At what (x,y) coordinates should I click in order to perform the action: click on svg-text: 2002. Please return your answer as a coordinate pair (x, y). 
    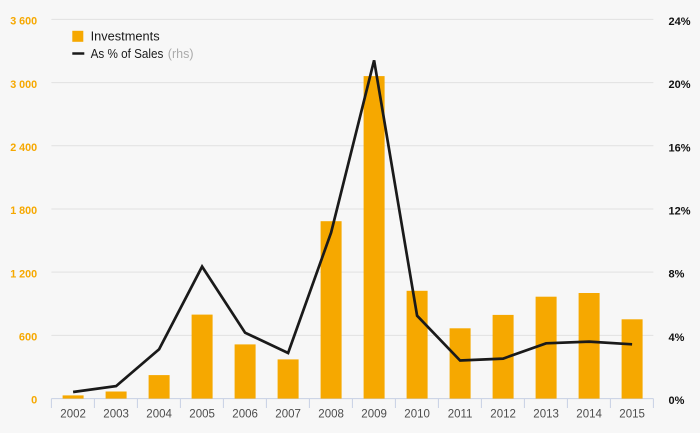
    Looking at the image, I should click on (73, 414).